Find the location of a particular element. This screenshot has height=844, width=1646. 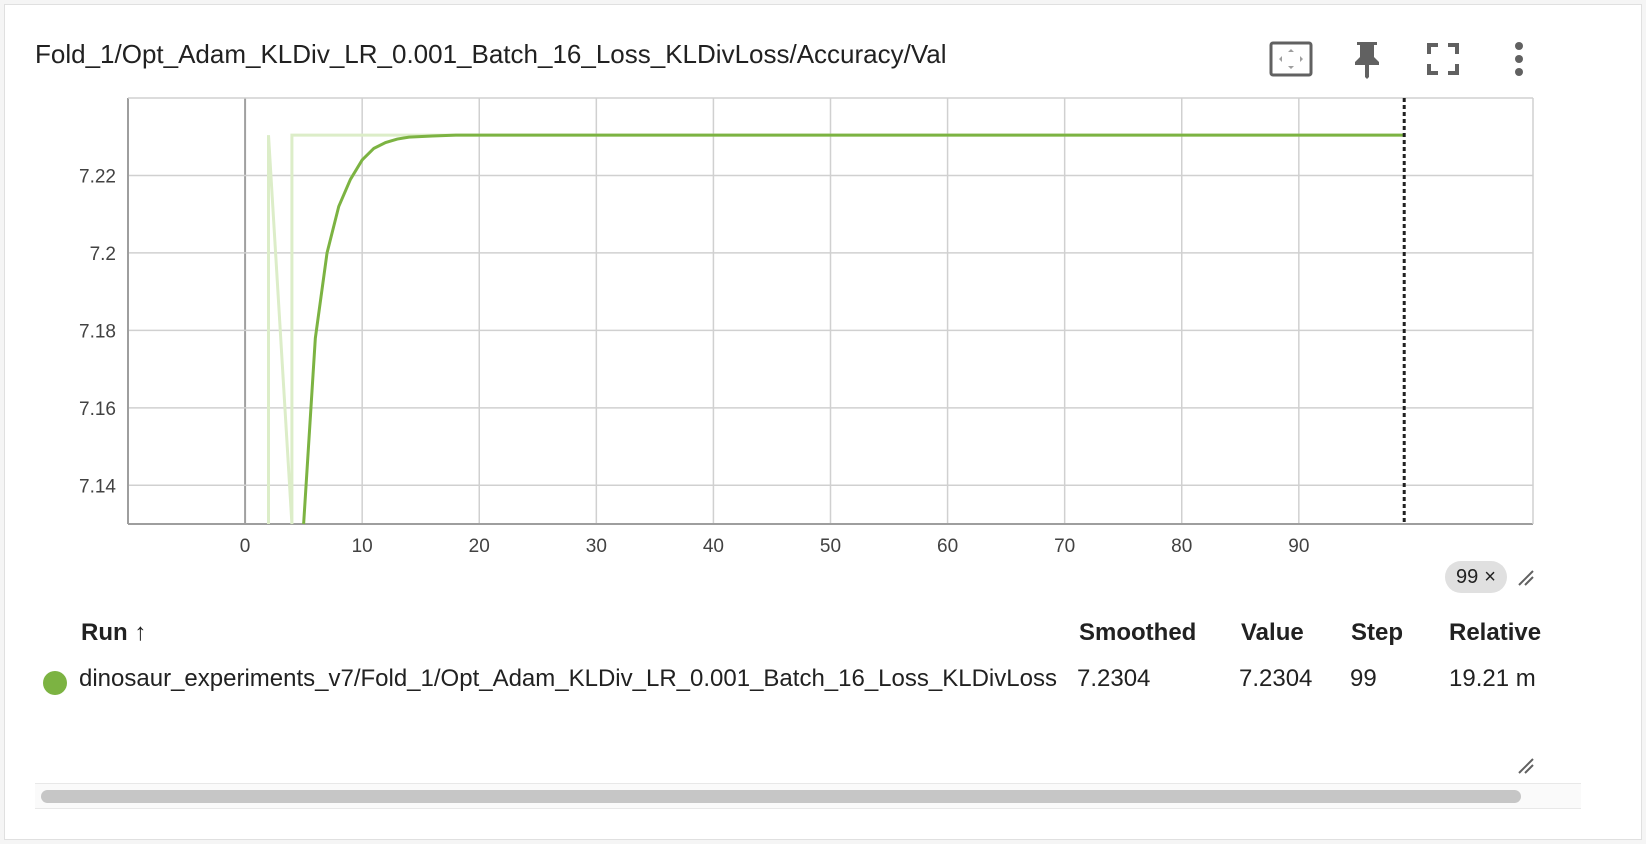

fit-domain-icon is located at coordinates (1291, 59).